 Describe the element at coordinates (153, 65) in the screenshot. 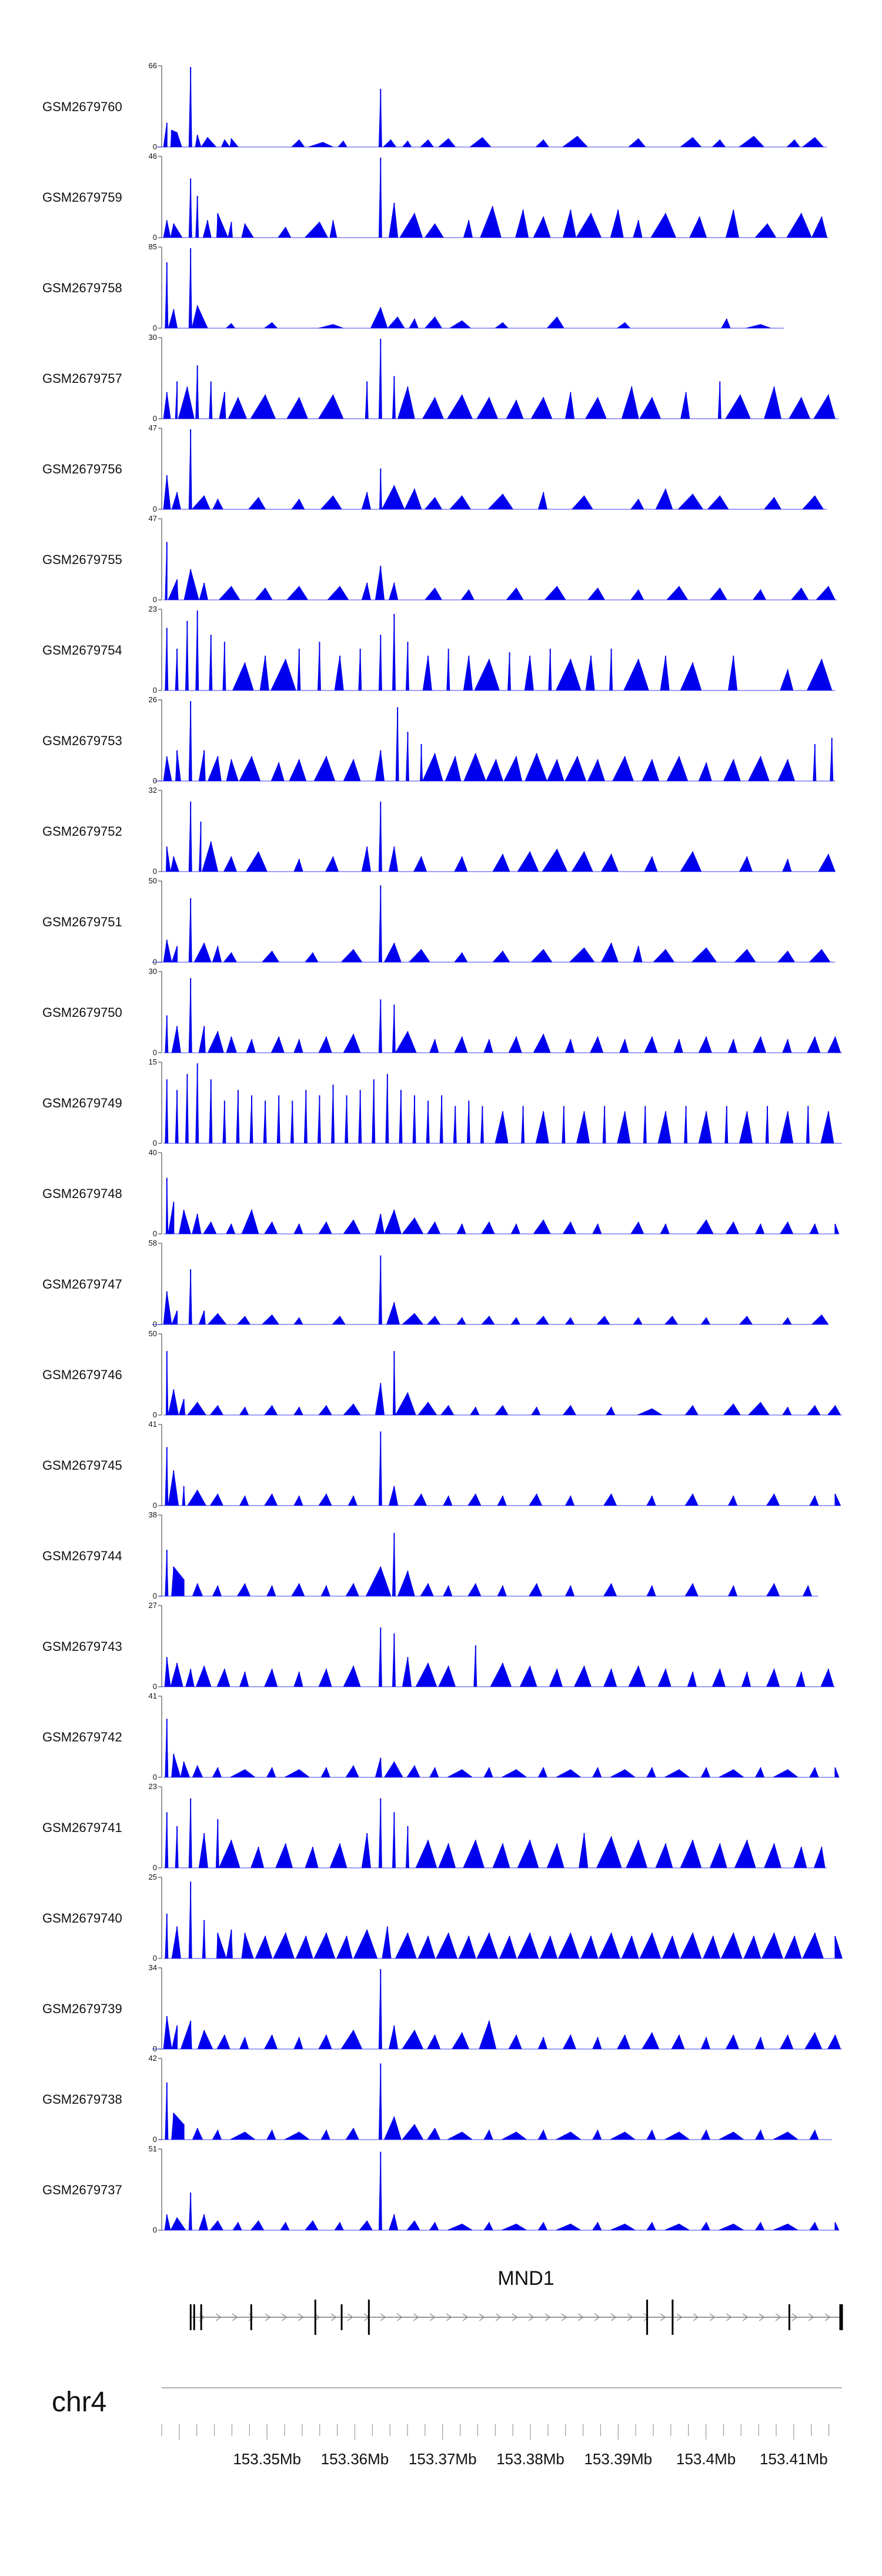

I see `track-y-max-label: 66` at that location.